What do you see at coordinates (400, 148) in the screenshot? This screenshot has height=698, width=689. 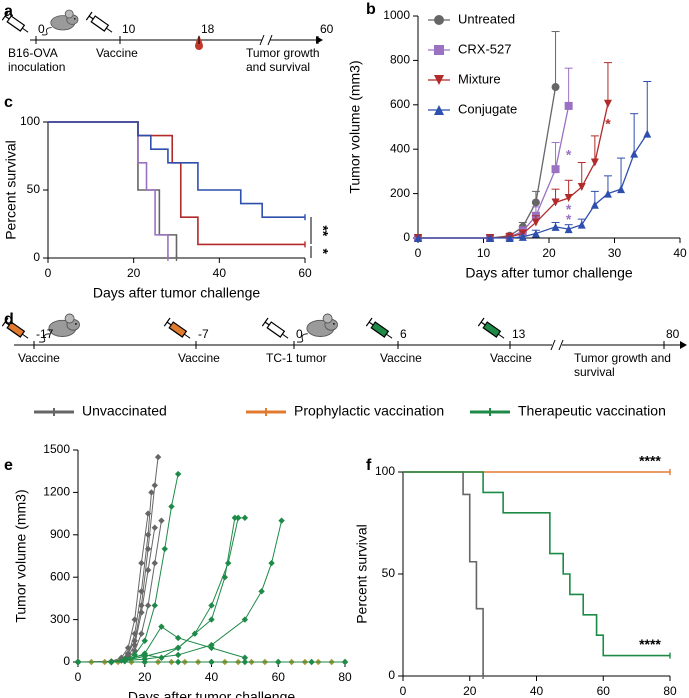 I see `y-tick-label: 400` at bounding box center [400, 148].